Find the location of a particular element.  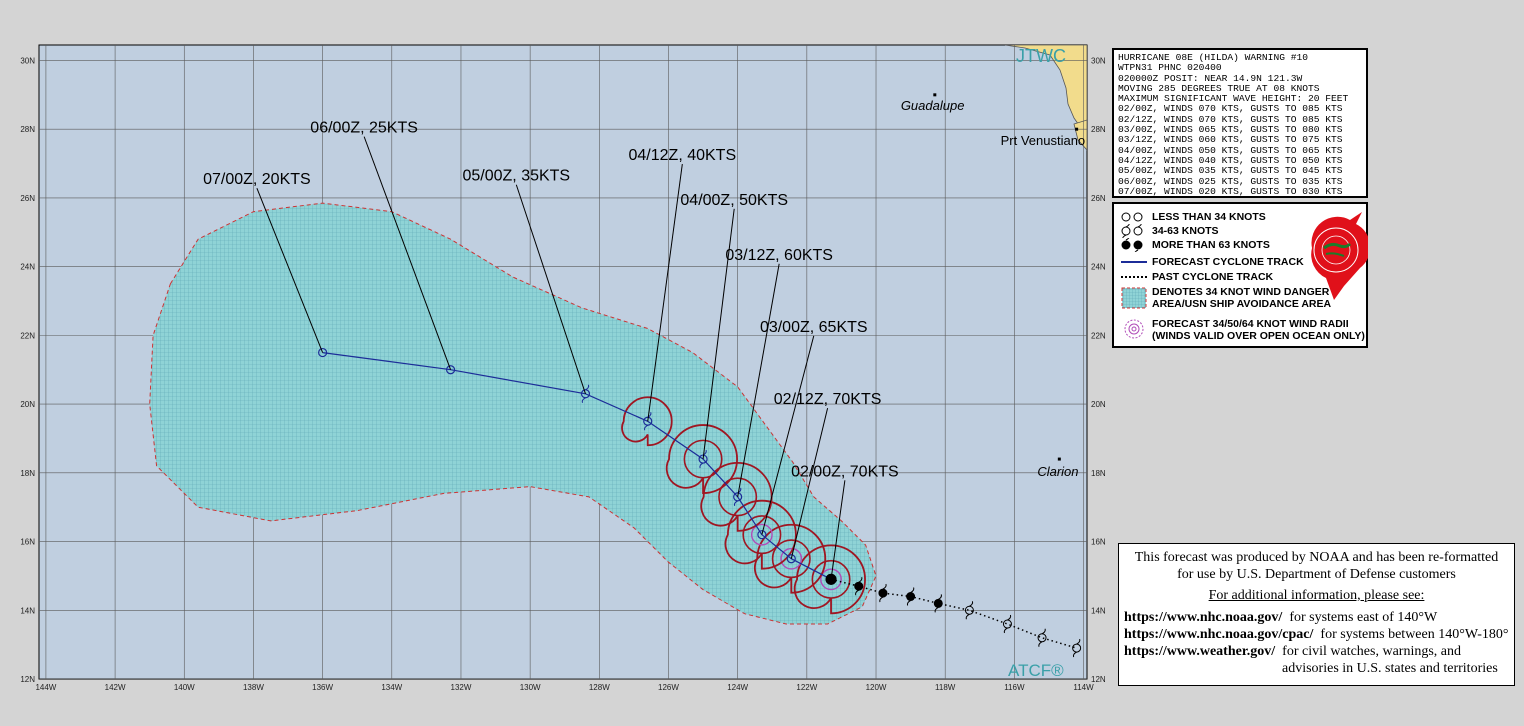

lat-tick-label: 28N is located at coordinates (1098, 129).